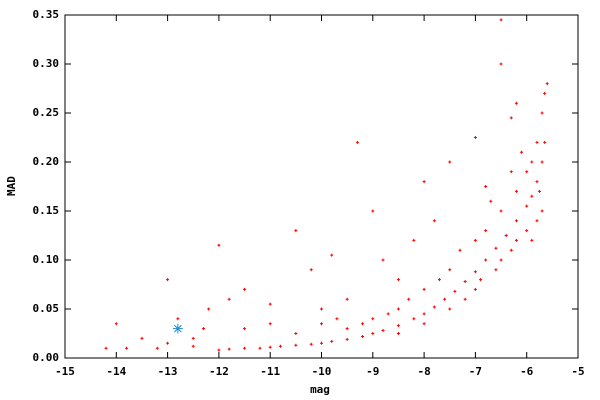 Image resolution: width=600 pixels, height=400 pixels. Describe the element at coordinates (527, 371) in the screenshot. I see `x-tick-label: -6` at that location.